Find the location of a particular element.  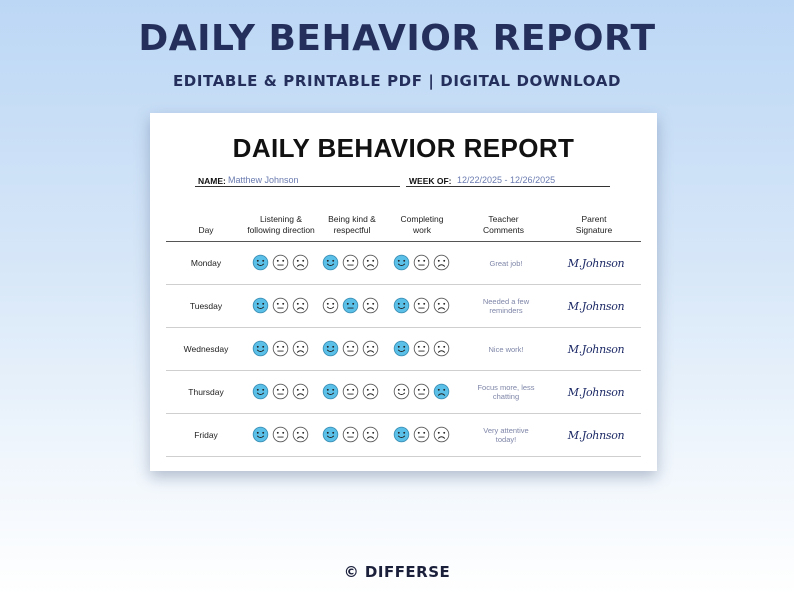

table-row: Monday Great job! M.Johnson is located at coordinates (403, 263).